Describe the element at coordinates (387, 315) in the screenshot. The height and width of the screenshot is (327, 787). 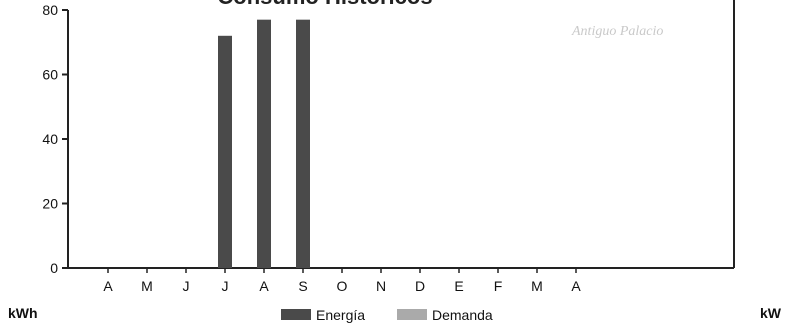
I see `chart-legend: Energía Demanda` at that location.